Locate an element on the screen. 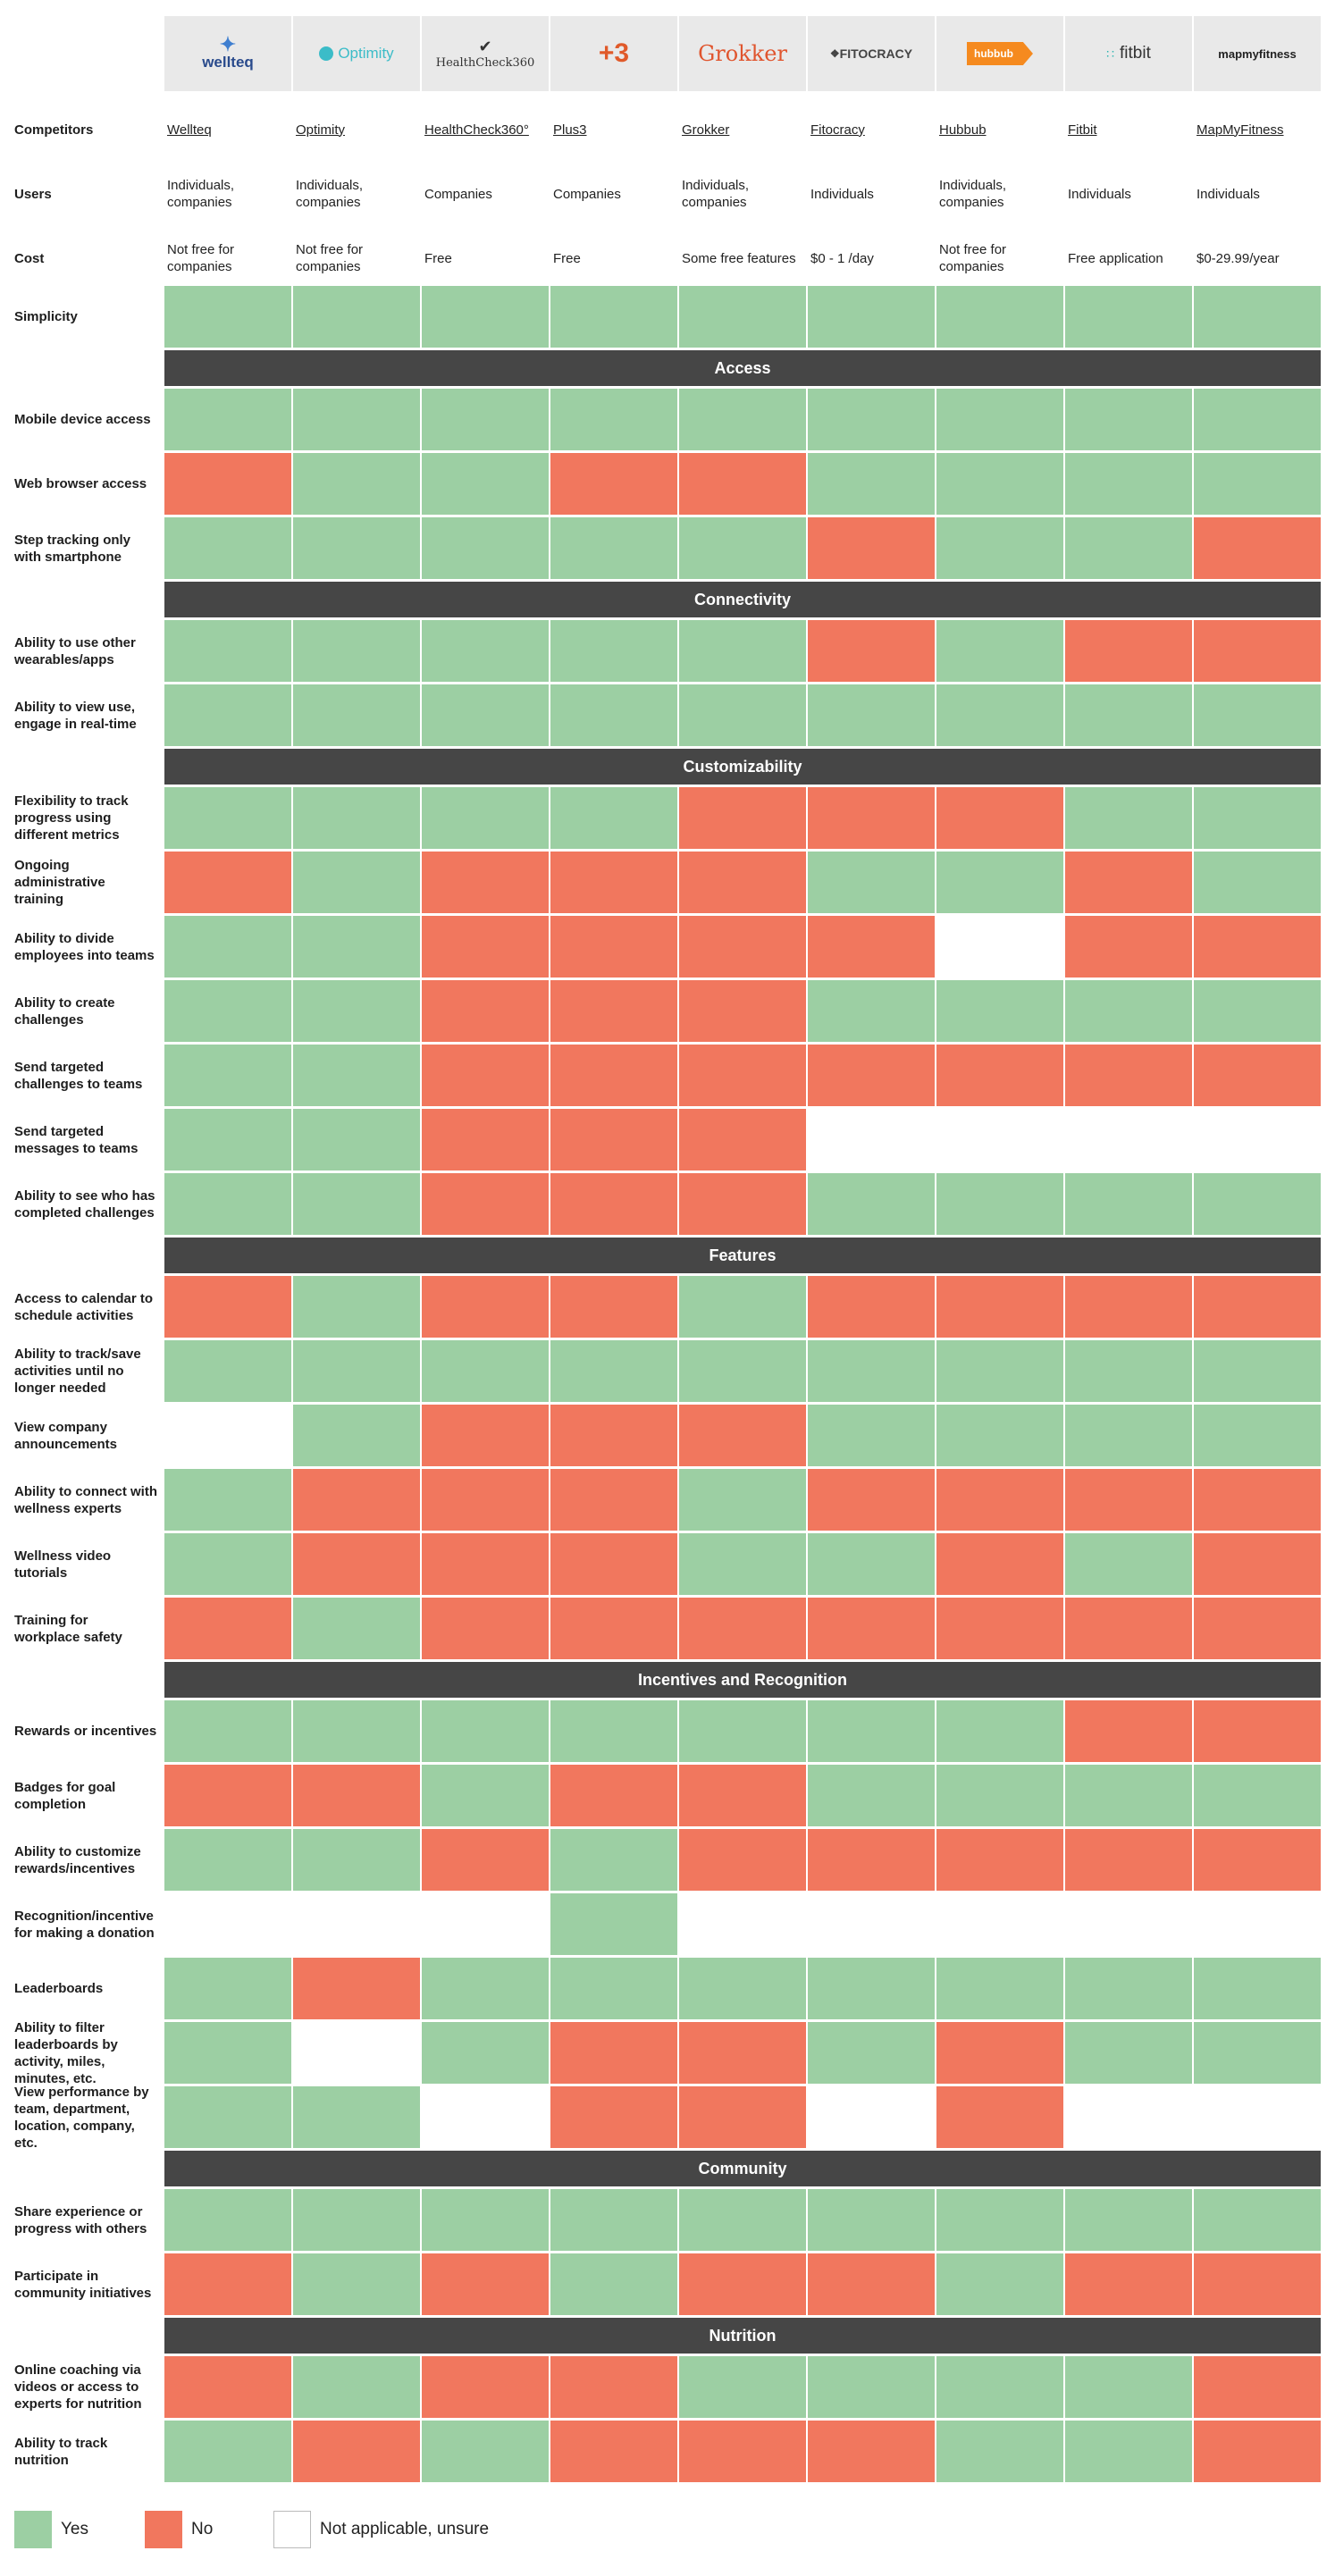 The height and width of the screenshot is (2576, 1335). logo-optimity-circle: Optimity is located at coordinates (356, 53).